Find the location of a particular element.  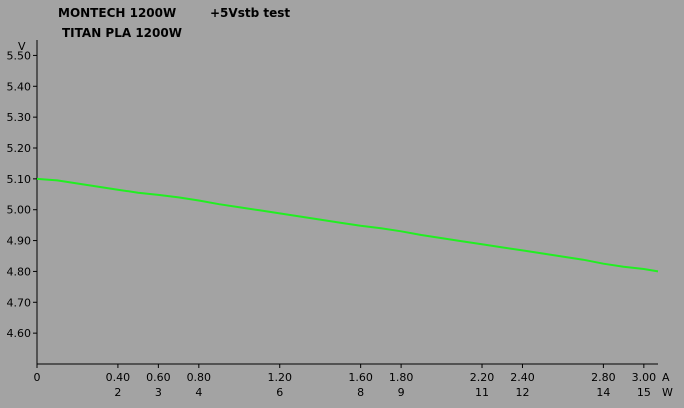

y-tick-label: 4.60 is located at coordinates (19, 333).